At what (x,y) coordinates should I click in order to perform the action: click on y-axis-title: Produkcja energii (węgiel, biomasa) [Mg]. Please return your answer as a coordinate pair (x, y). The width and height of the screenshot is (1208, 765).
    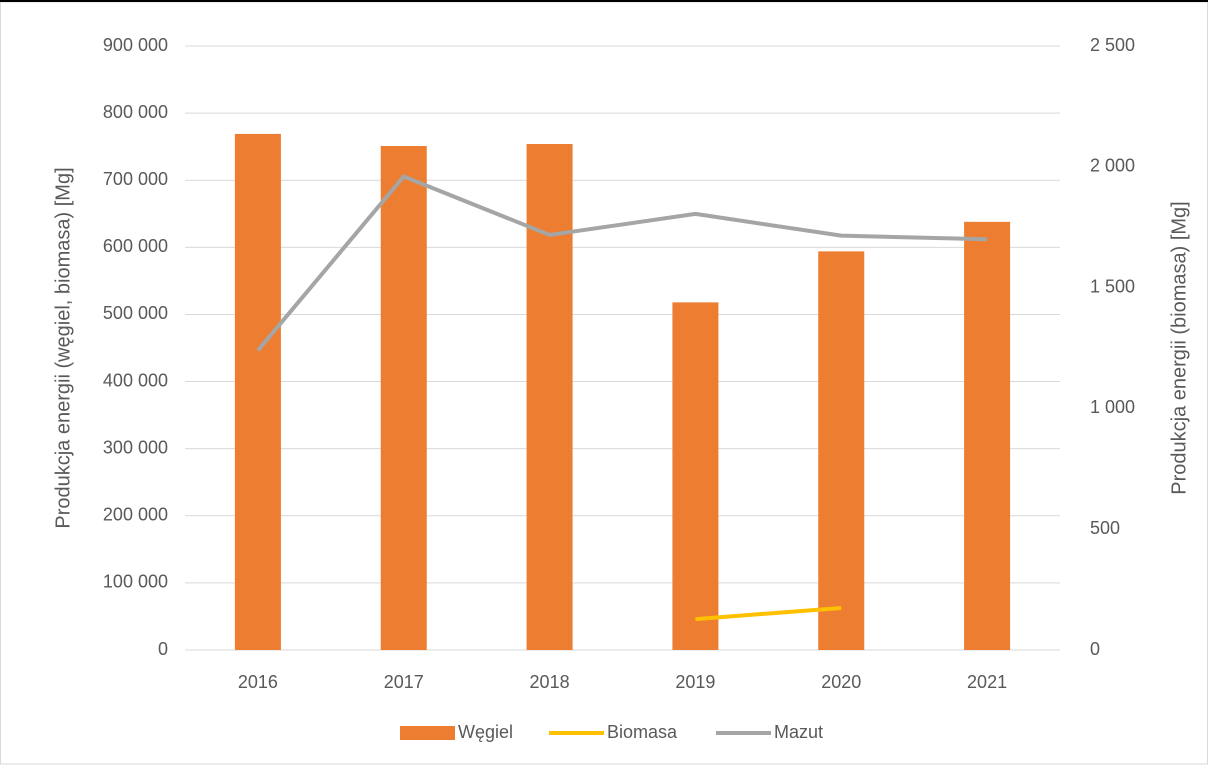
    Looking at the image, I should click on (63, 347).